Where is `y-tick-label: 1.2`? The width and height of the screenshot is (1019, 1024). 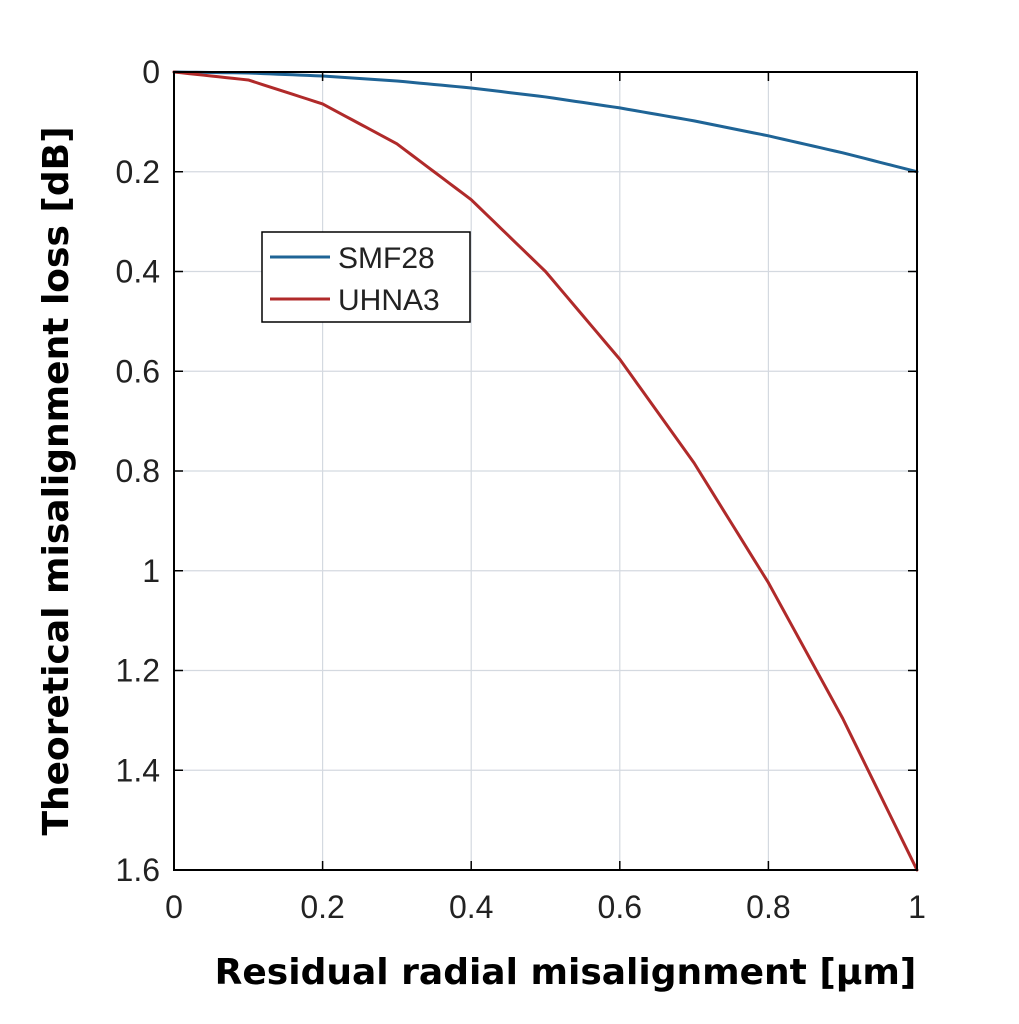
y-tick-label: 1.2 is located at coordinates (138, 671).